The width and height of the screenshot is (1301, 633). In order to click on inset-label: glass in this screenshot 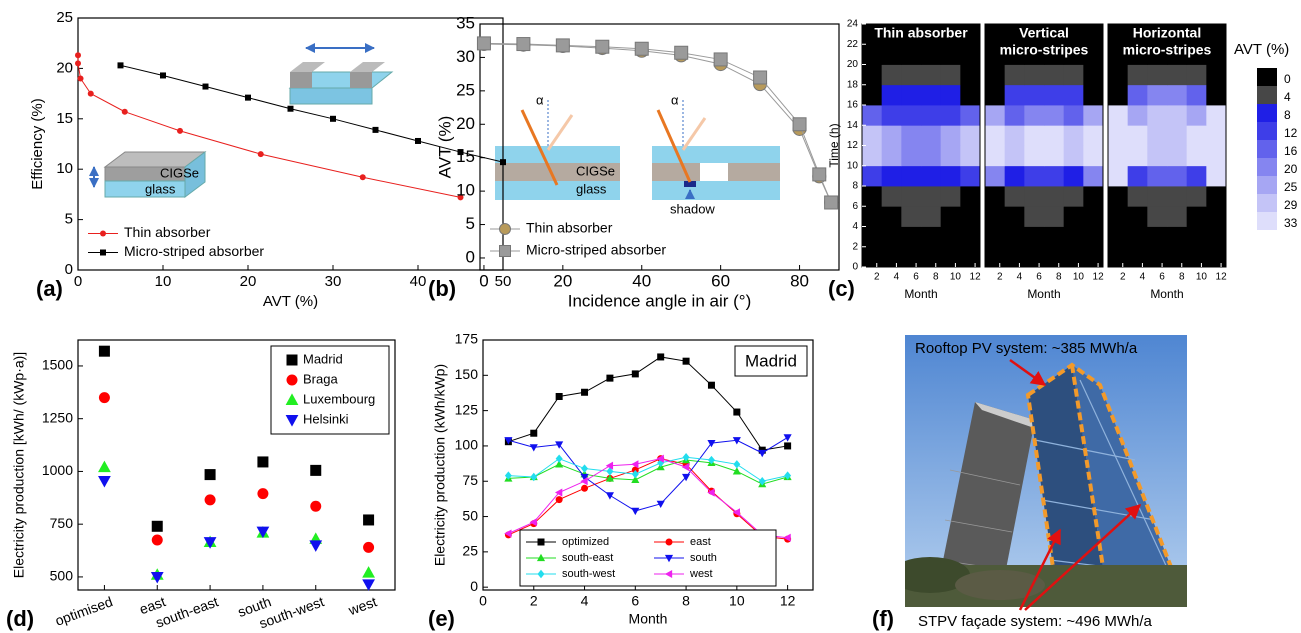, I will do `click(591, 188)`.